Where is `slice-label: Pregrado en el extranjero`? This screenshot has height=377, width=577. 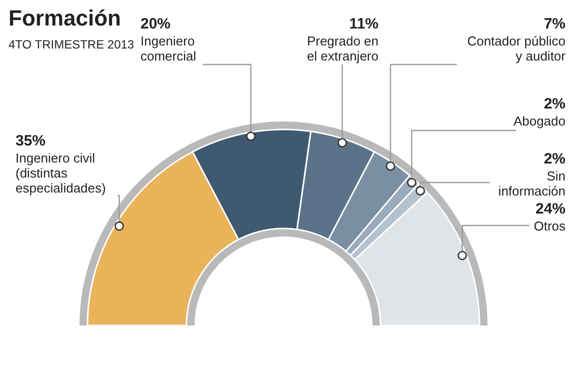 slice-label: Pregrado en el extranjero is located at coordinates (342, 49).